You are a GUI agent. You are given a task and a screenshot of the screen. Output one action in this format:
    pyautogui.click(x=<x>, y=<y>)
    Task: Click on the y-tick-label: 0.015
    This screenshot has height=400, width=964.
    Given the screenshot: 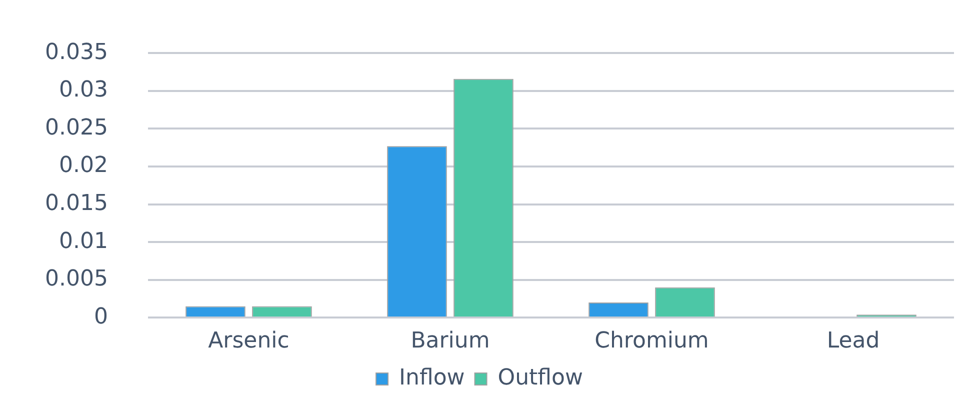 What is the action you would take?
    pyautogui.click(x=76, y=203)
    